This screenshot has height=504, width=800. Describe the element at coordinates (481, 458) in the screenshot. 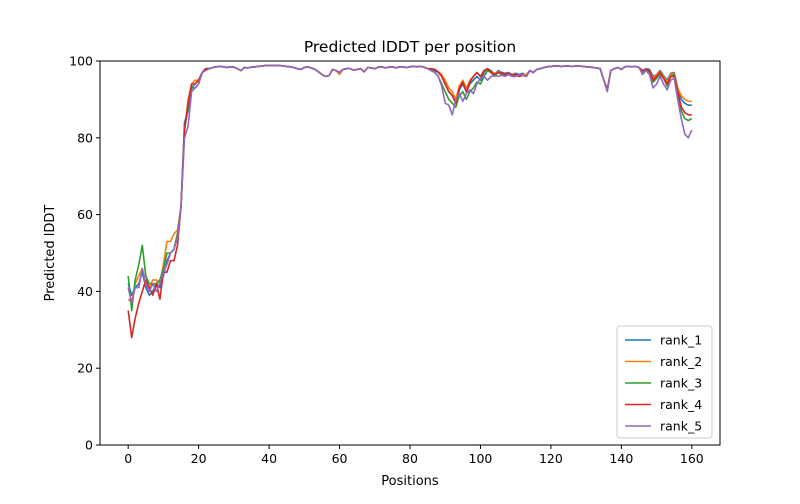

I see `x-tick-label: 100` at that location.